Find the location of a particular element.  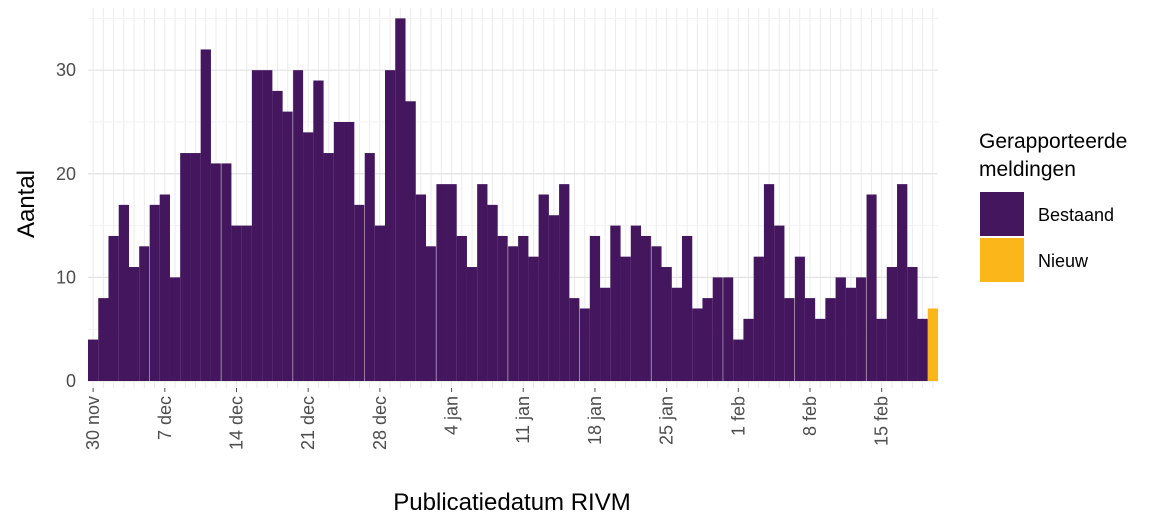

x-tick-label: 1 feb is located at coordinates (738, 416).